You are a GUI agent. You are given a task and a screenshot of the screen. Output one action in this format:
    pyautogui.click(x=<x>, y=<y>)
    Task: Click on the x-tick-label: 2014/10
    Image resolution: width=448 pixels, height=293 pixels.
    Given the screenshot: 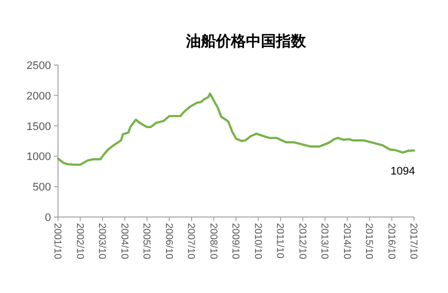 What is the action you would take?
    pyautogui.click(x=346, y=241)
    